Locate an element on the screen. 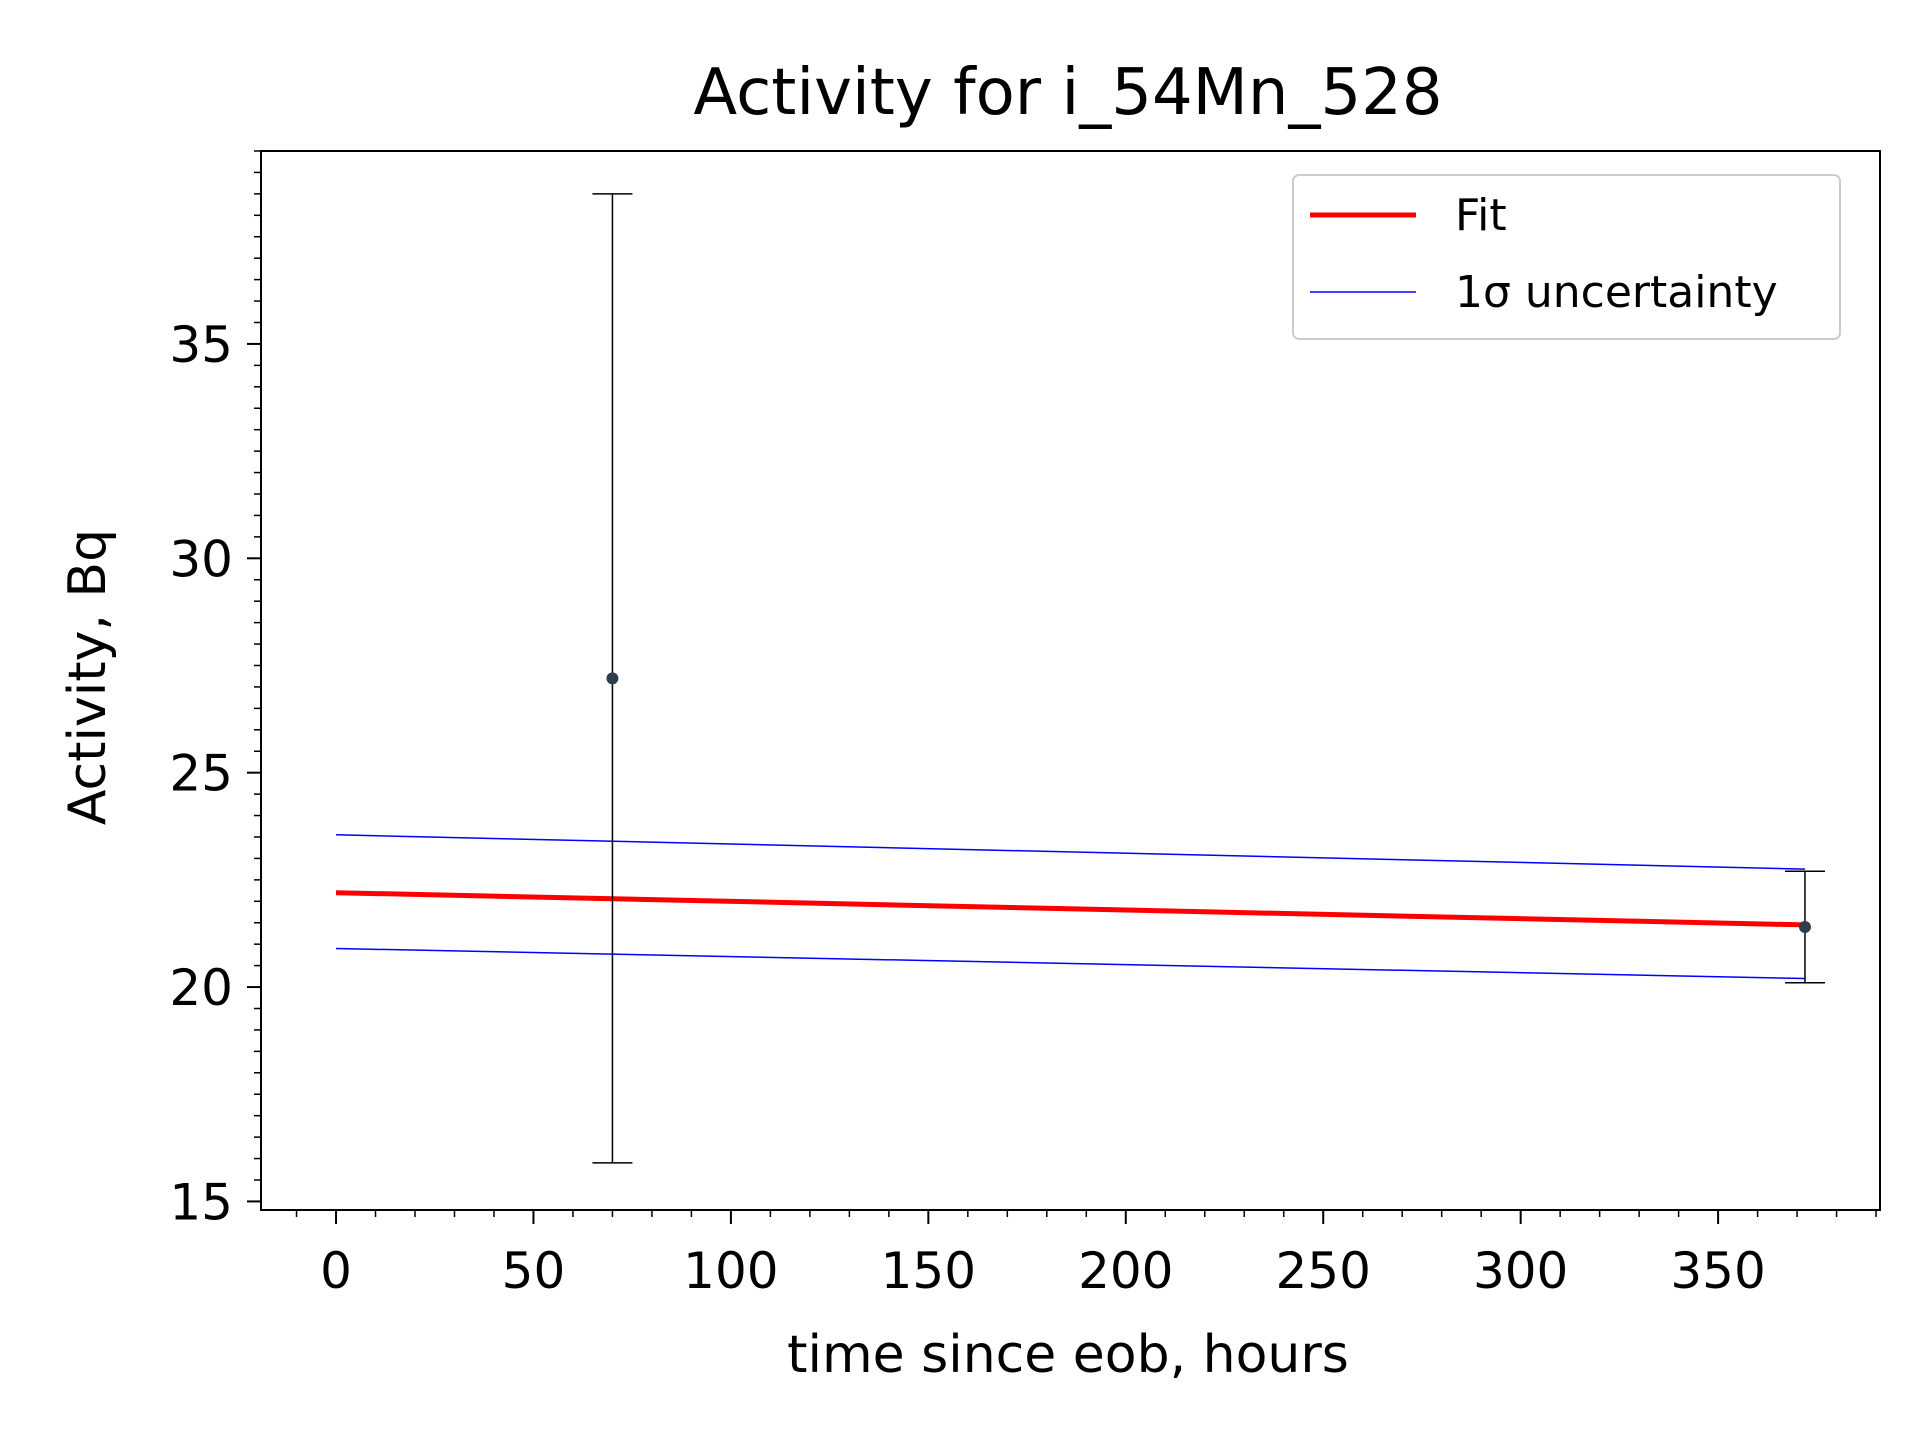 This screenshot has width=1920, height=1440. y-tick-label: 20 is located at coordinates (201, 988).